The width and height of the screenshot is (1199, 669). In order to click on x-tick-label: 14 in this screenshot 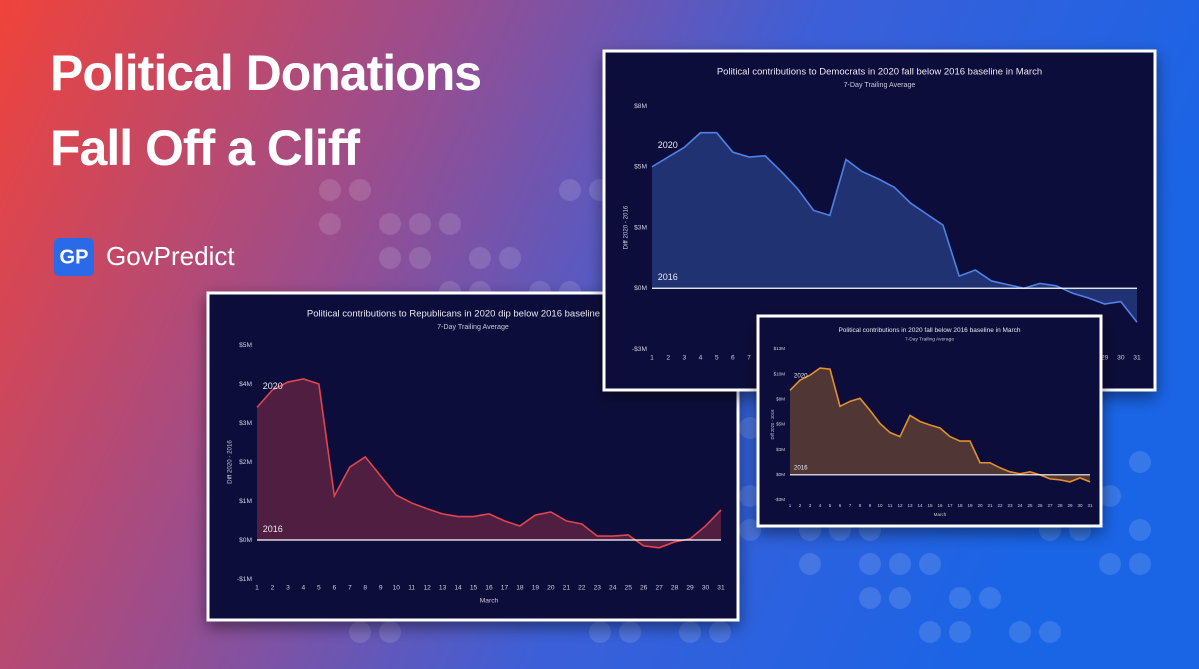, I will do `click(458, 587)`.